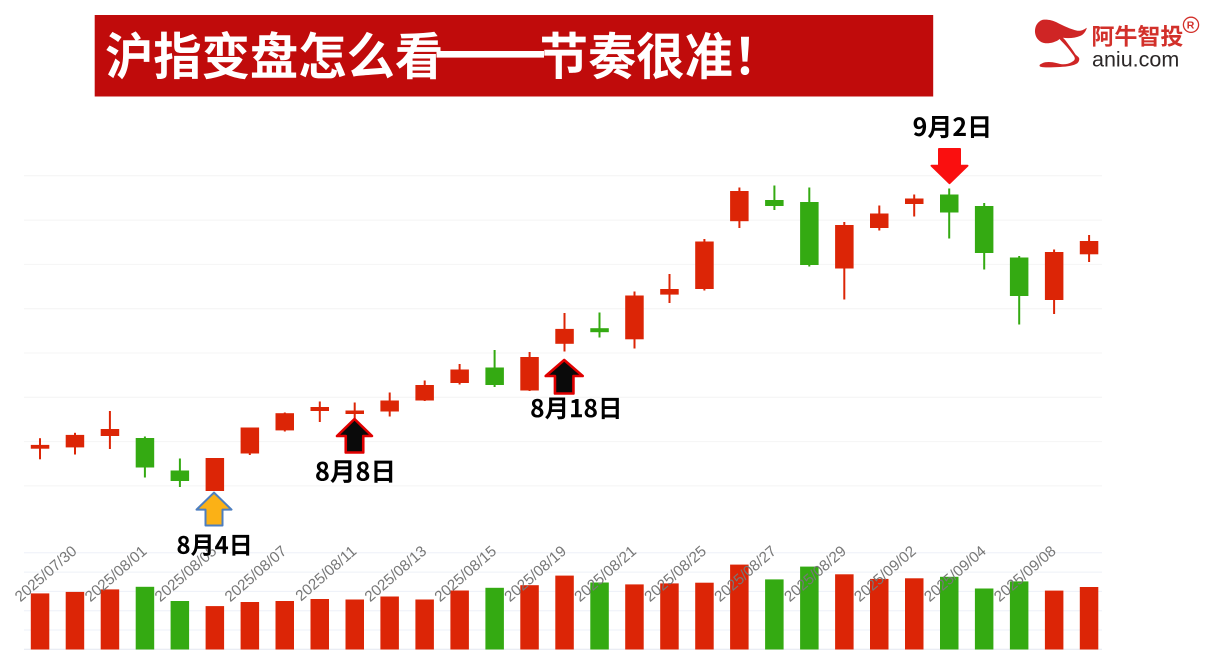 This screenshot has width=1222, height=668. Describe the element at coordinates (1191, 25) in the screenshot. I see `svg-text: R` at that location.